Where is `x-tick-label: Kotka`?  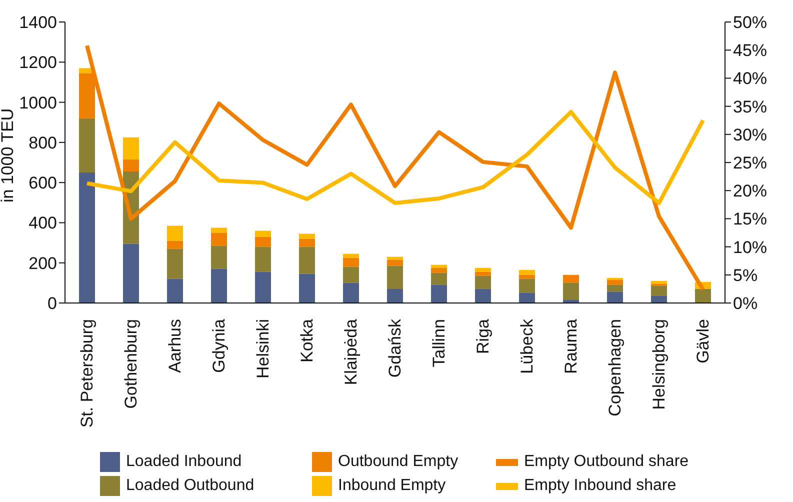
x-tick-label: Kotka is located at coordinates (307, 340).